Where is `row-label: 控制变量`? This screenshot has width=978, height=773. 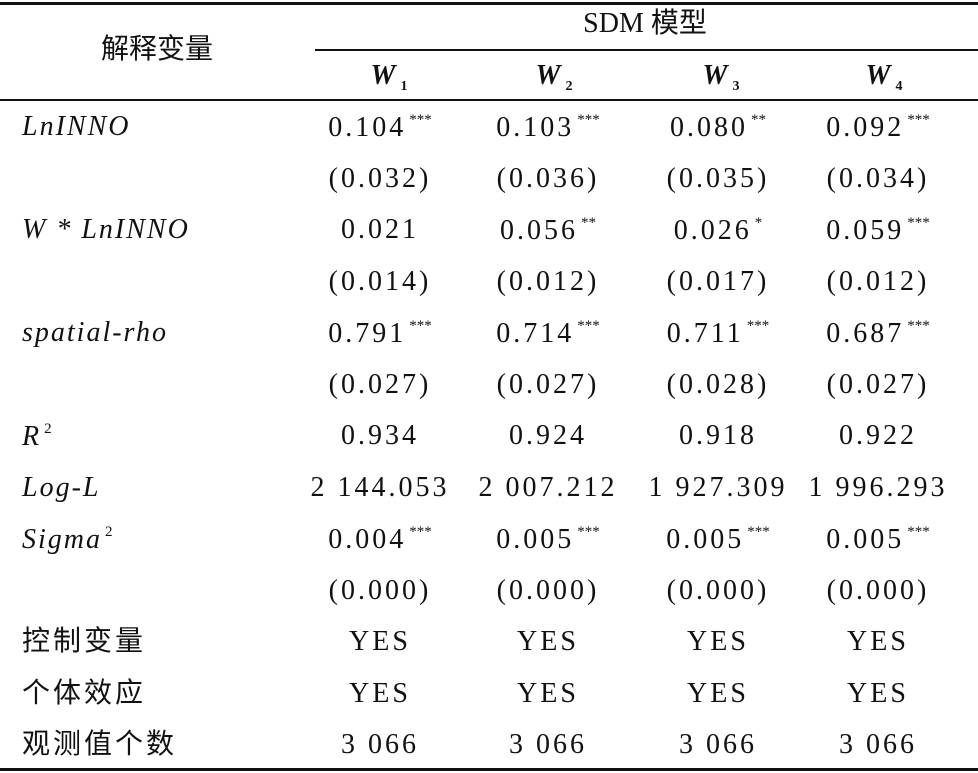 row-label: 控制变量 is located at coordinates (84, 642).